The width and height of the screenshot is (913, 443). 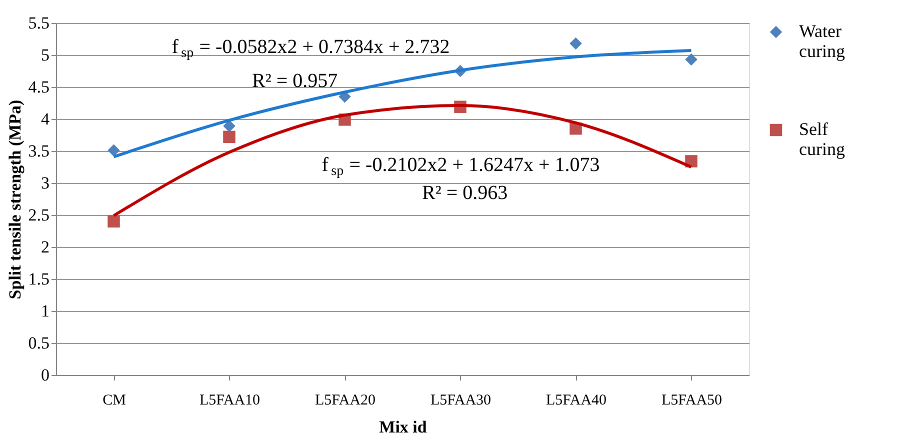 What do you see at coordinates (403, 427) in the screenshot?
I see `x-axis-title: Mix id` at bounding box center [403, 427].